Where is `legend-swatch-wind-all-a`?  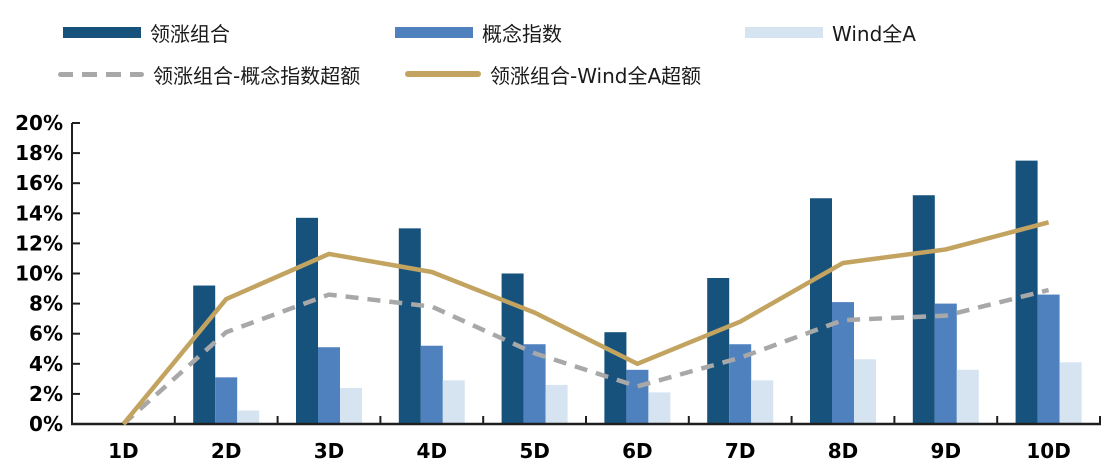
legend-swatch-wind-all-a is located at coordinates (784, 32).